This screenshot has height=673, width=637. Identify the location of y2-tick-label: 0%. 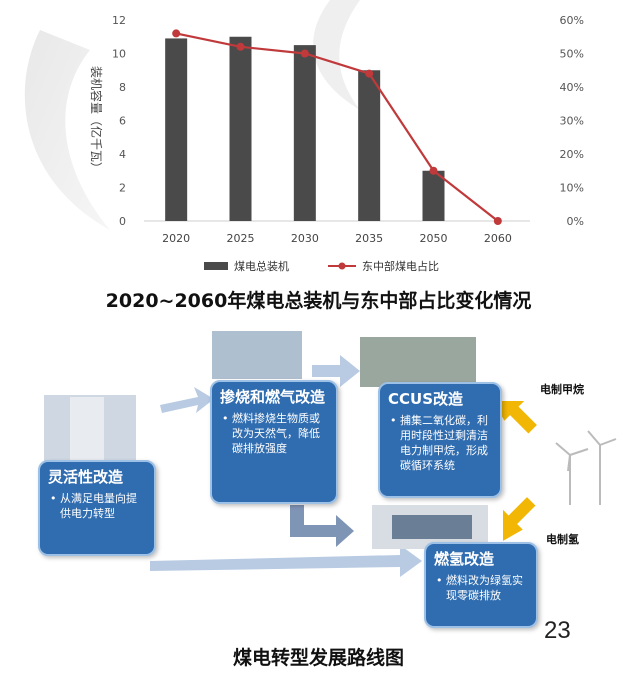
(575, 221).